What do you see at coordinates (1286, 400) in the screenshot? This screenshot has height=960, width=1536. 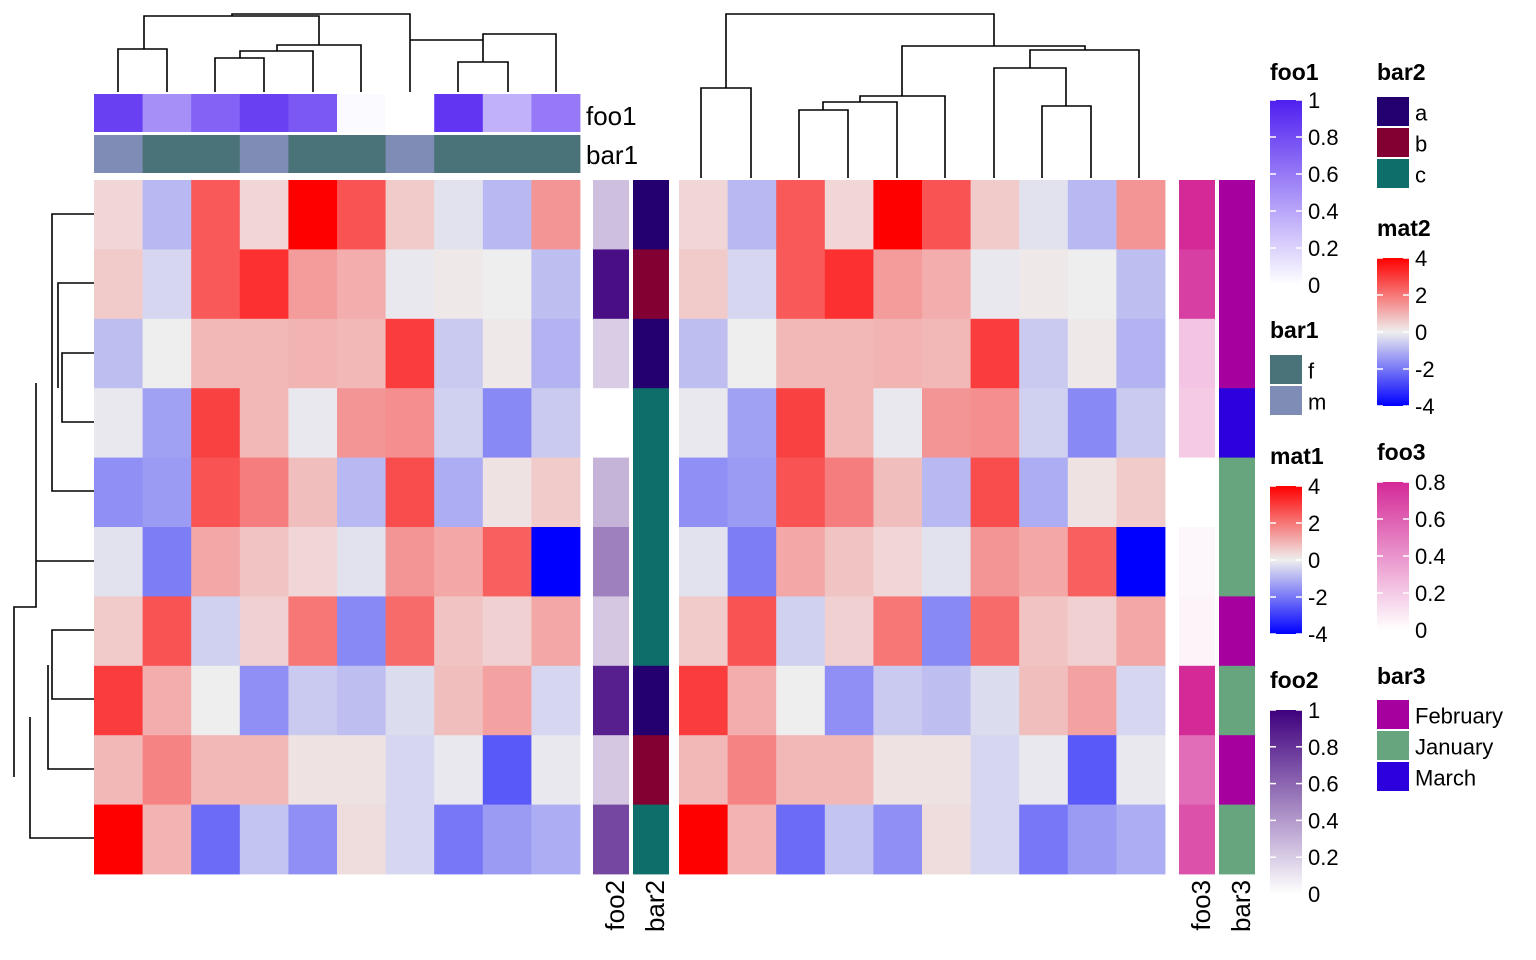 I see `legend-swatch-bar1` at bounding box center [1286, 400].